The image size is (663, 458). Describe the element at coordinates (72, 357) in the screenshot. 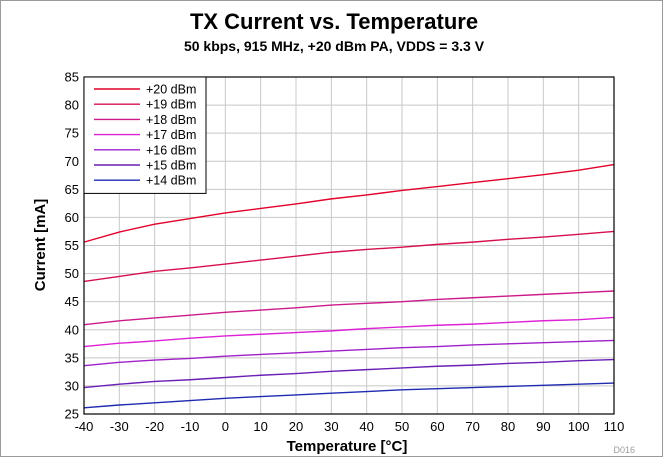

I see `y-tick-label: 35` at that location.